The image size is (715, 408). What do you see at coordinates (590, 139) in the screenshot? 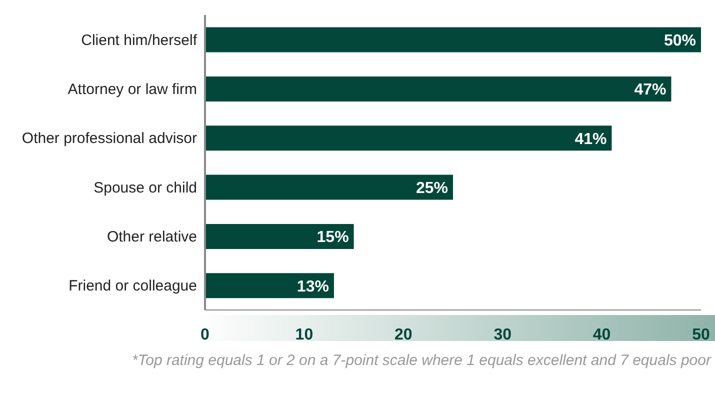
I see `data-label: 41%` at bounding box center [590, 139].